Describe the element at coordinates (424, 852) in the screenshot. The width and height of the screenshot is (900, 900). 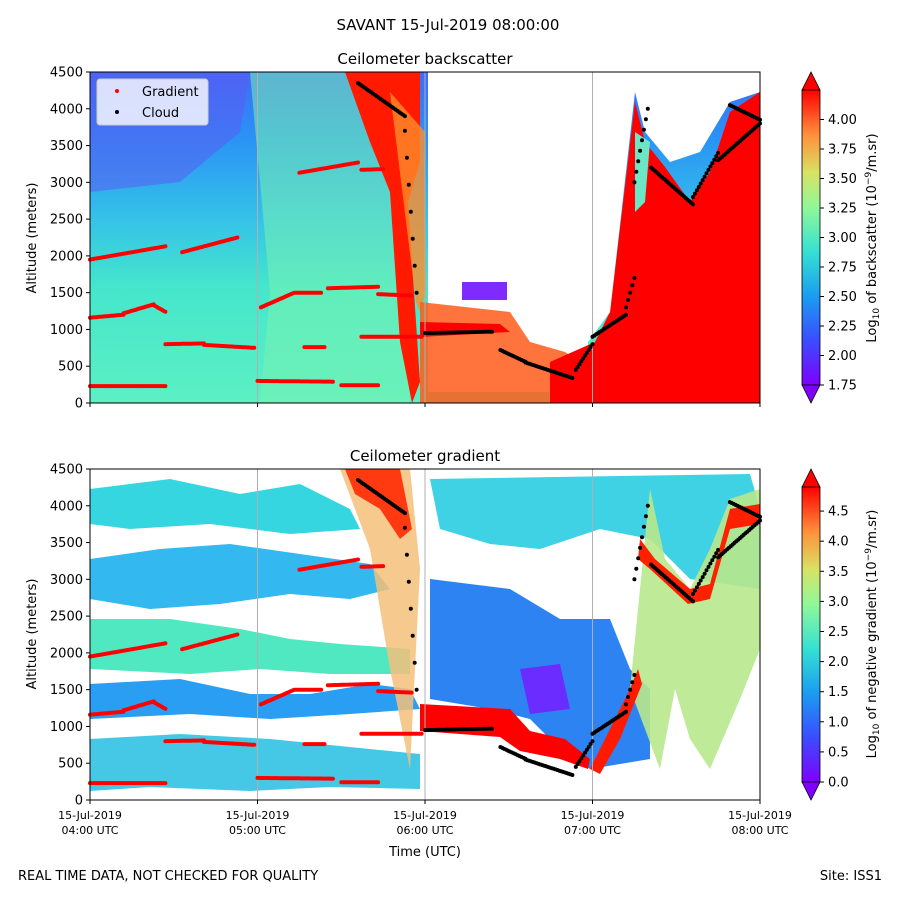
I see `x-axis-label: Time (UTC)` at that location.